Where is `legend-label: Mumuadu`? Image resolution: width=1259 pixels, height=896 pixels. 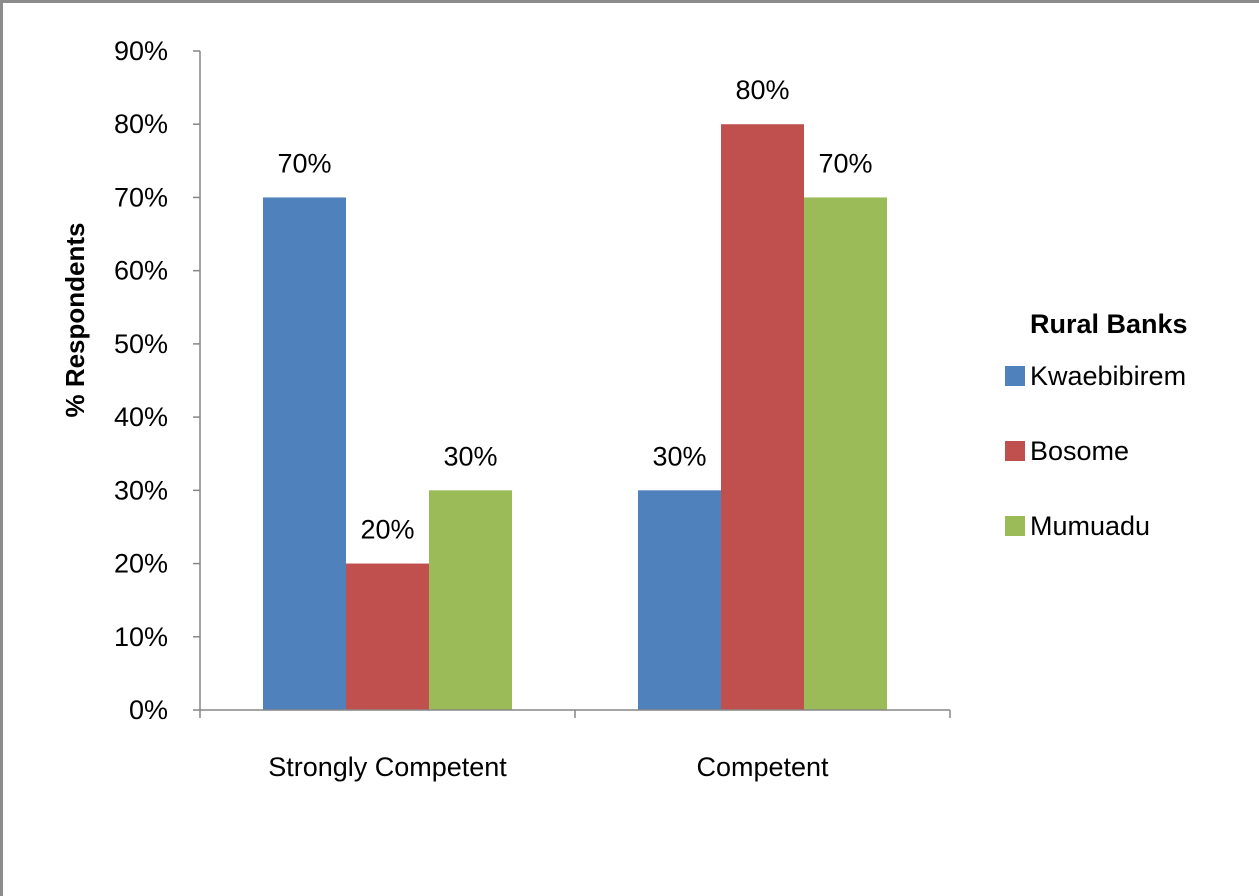 legend-label: Mumuadu is located at coordinates (1090, 526).